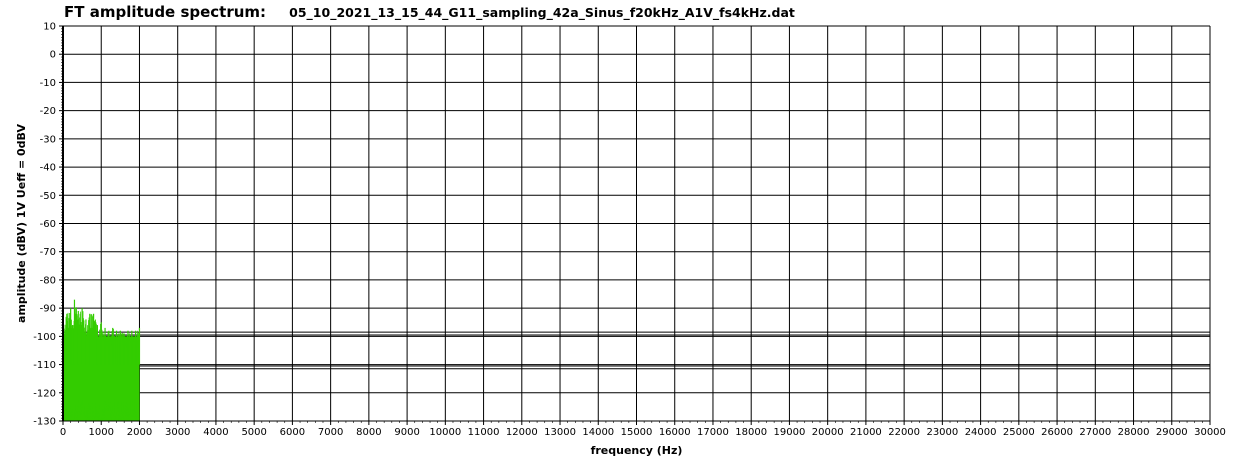 Image resolution: width=1233 pixels, height=462 pixels. Describe the element at coordinates (44, 365) in the screenshot. I see `y-tick-label: -110` at that location.